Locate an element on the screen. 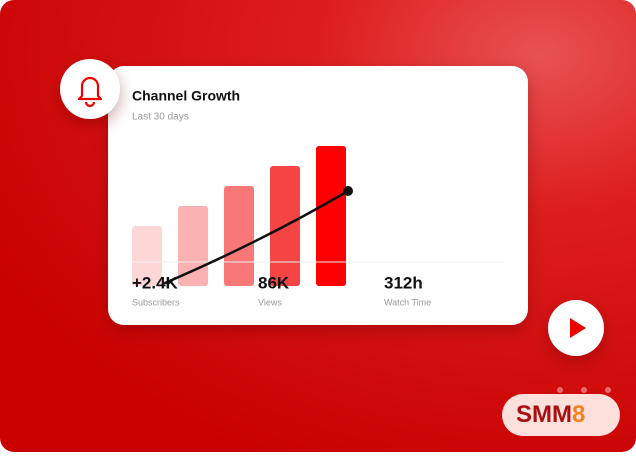 The width and height of the screenshot is (636, 457). logo-pill is located at coordinates (561, 415).